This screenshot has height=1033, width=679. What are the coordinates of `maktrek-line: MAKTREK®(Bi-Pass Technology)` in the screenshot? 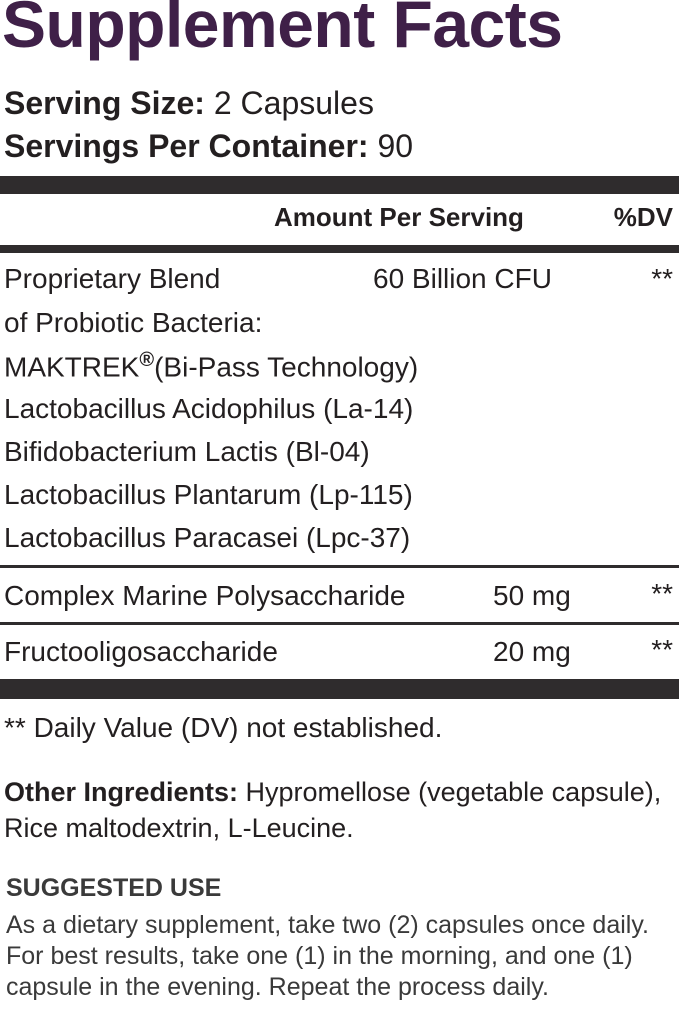 It's located at (211, 366).